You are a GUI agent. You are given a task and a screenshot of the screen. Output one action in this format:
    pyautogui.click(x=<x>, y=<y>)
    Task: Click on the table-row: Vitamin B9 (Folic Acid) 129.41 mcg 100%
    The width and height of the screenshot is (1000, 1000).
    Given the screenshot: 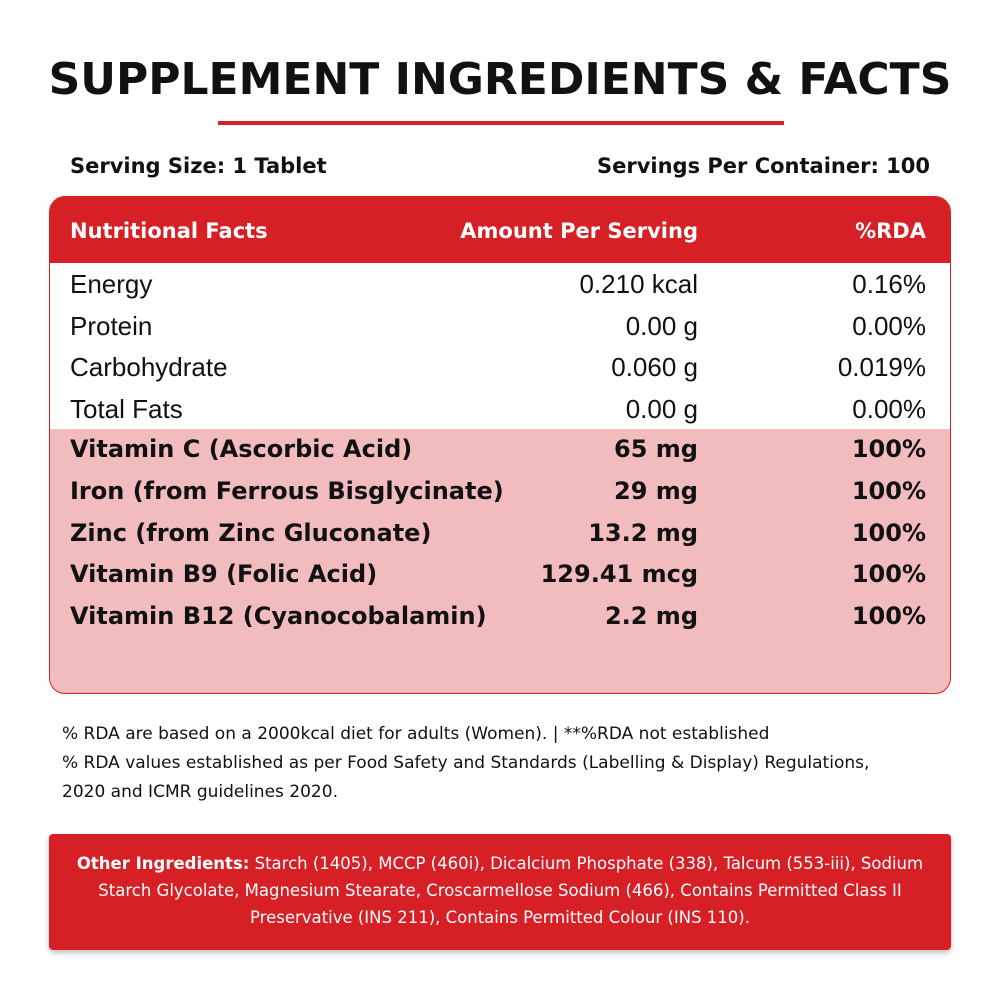 What is the action you would take?
    pyautogui.click(x=500, y=575)
    